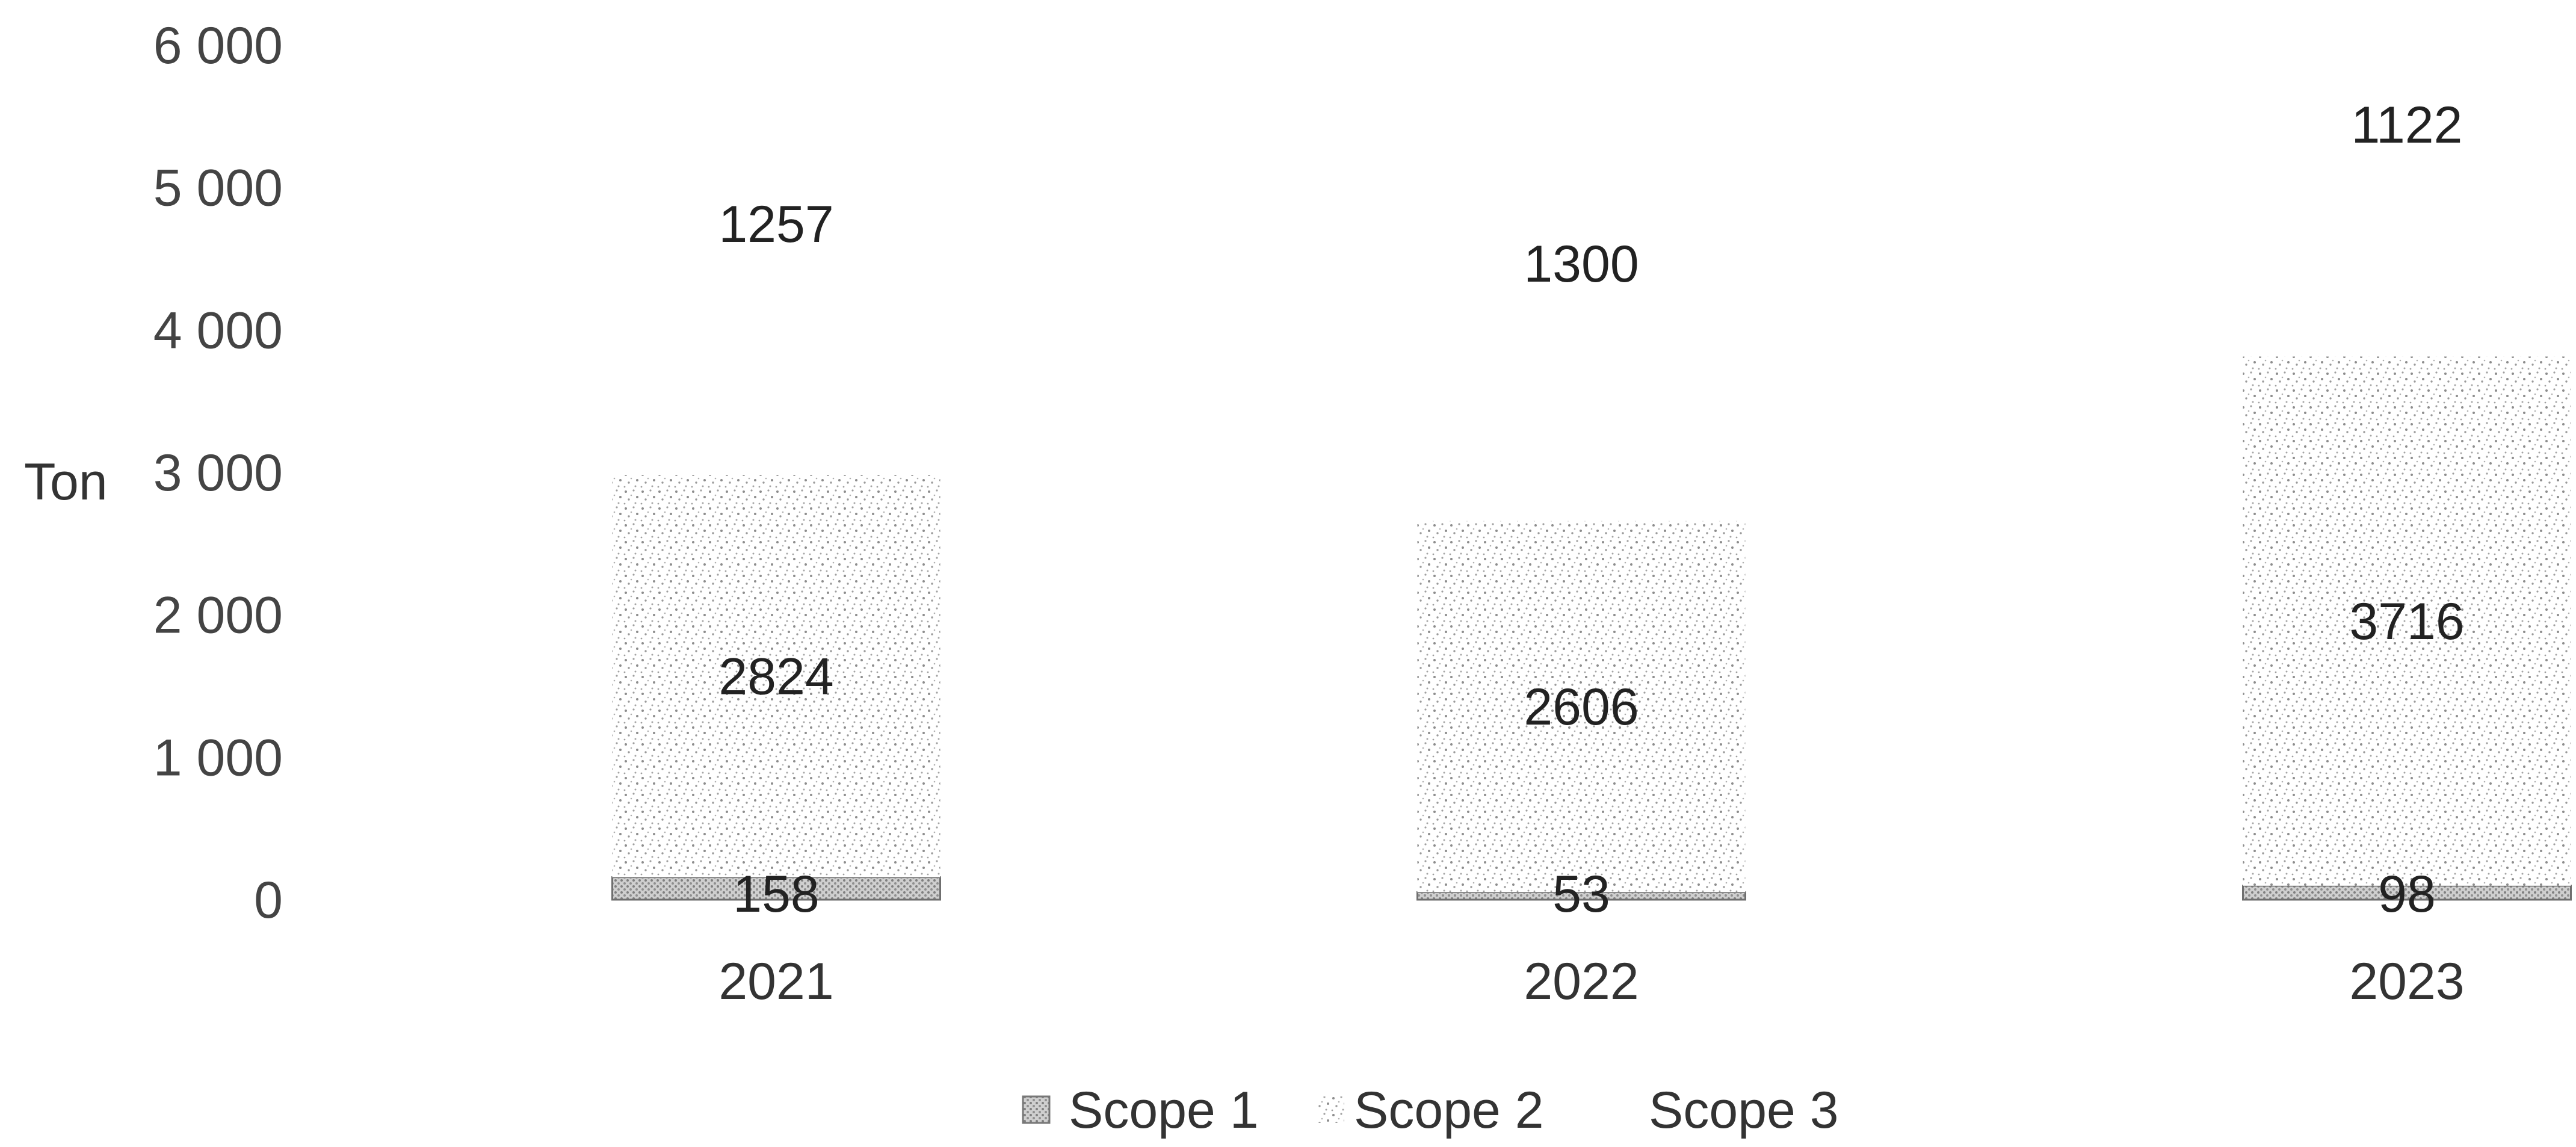 Image resolution: width=2576 pixels, height=1147 pixels. I want to click on bar-scope-2-2022, so click(1581, 706).